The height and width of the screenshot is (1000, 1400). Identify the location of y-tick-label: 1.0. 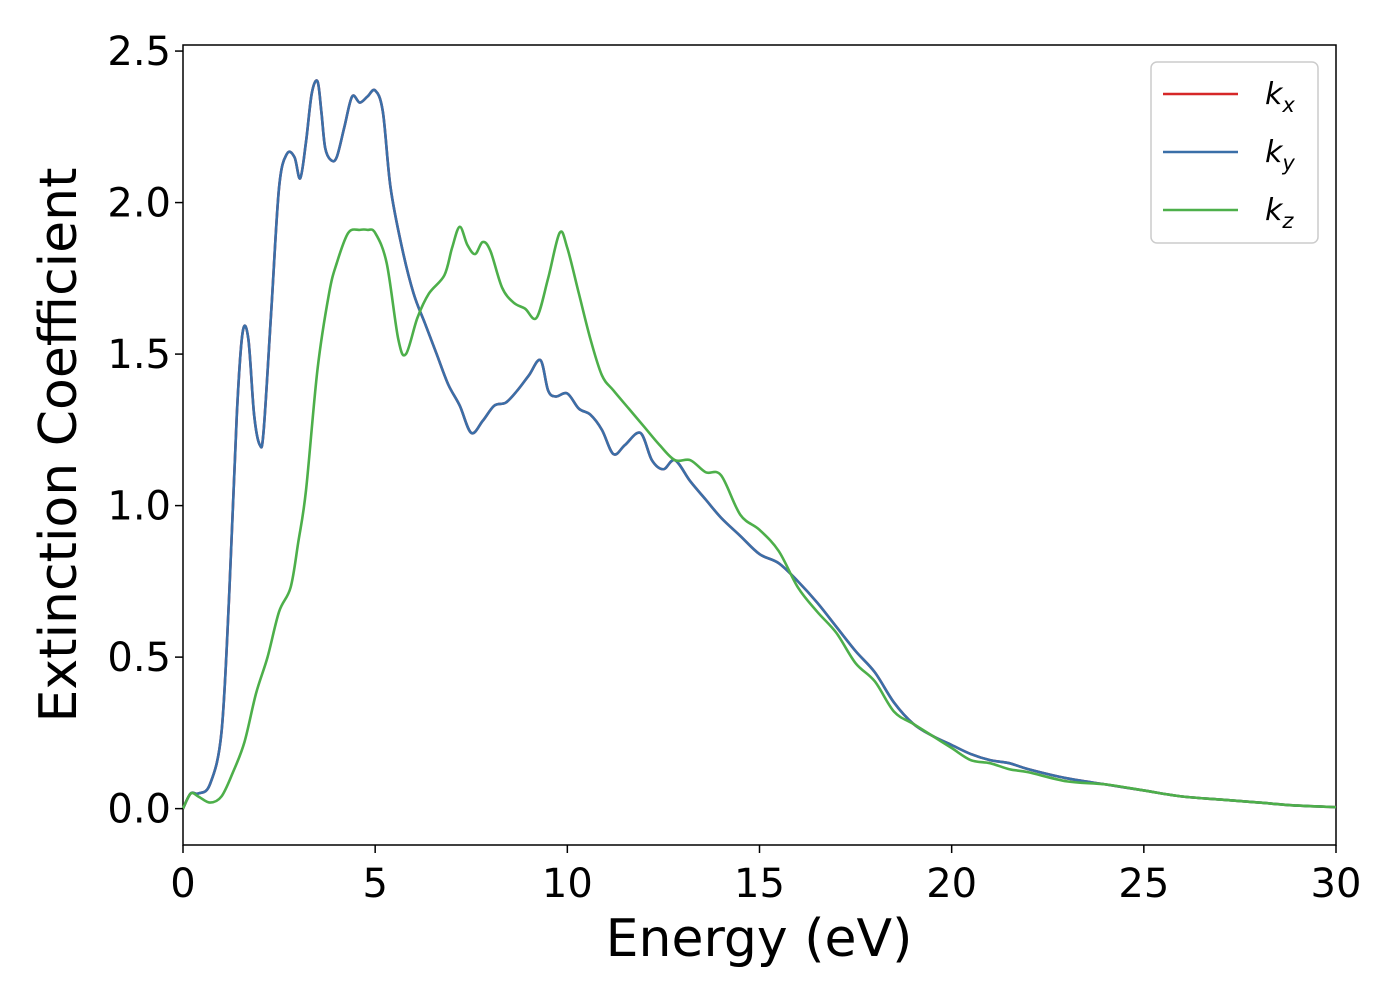
(139, 507).